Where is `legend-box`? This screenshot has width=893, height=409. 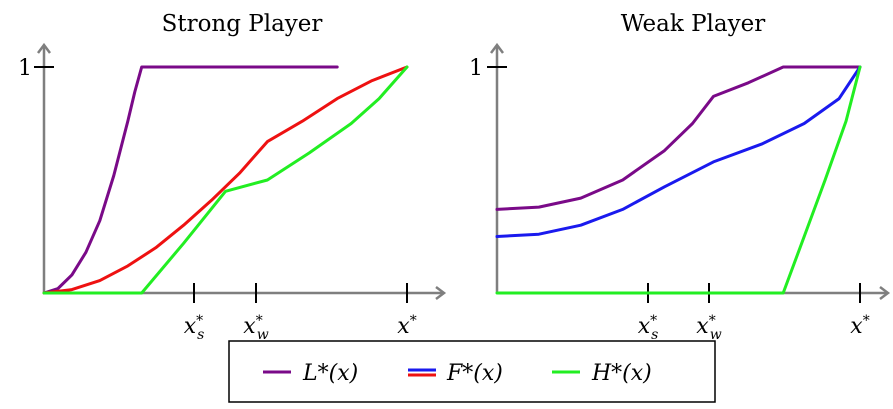
legend-box is located at coordinates (472, 371).